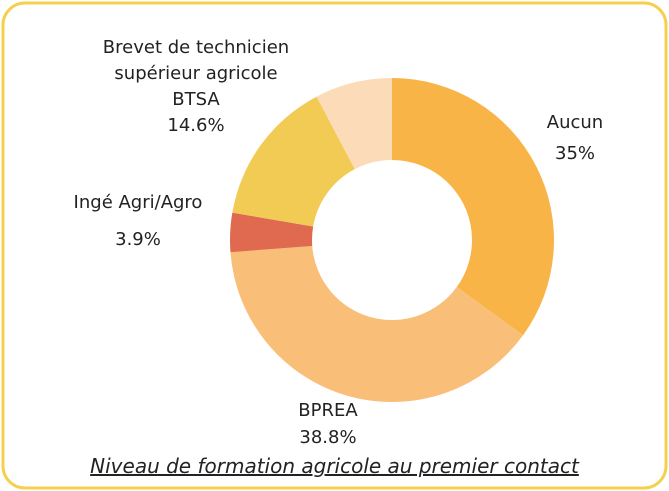 The height and width of the screenshot is (491, 669). Describe the element at coordinates (575, 122) in the screenshot. I see `category-label: Aucun` at that location.